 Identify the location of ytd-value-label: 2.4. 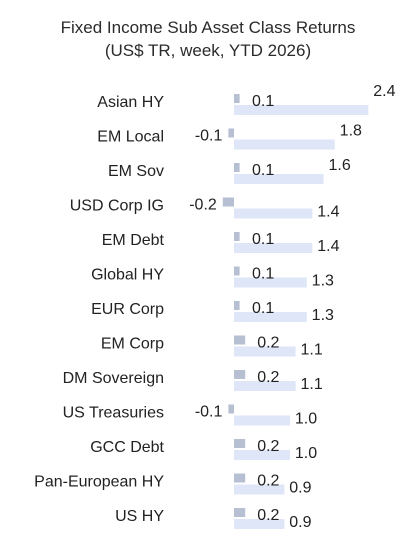
(384, 91).